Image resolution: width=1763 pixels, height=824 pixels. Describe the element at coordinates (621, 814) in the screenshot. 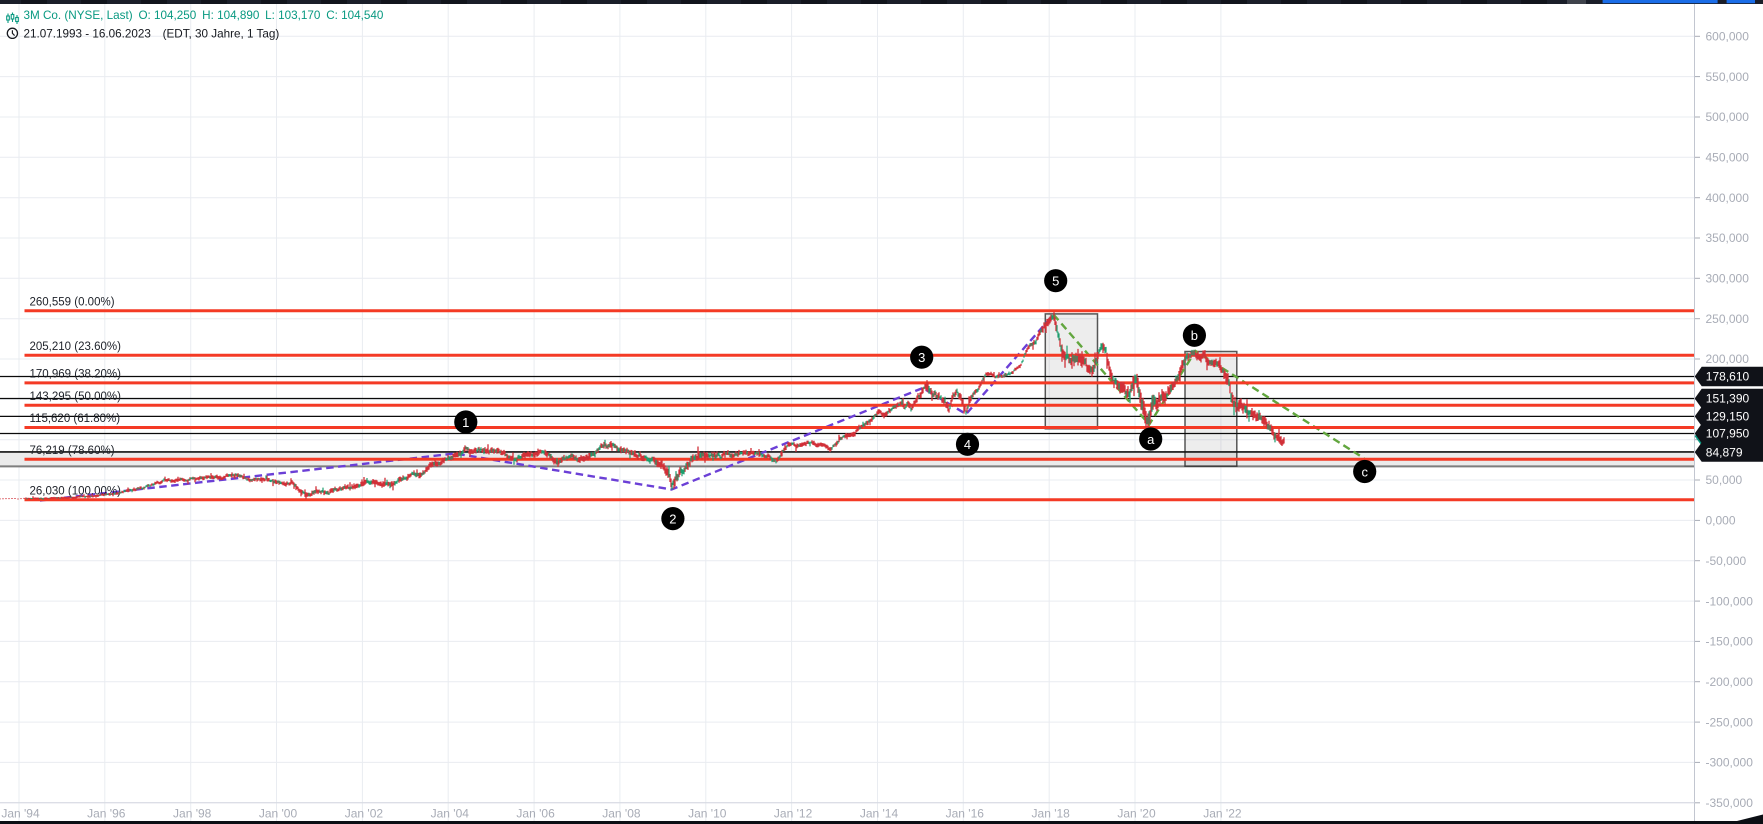

I see `svg-text: Jan '08` at that location.